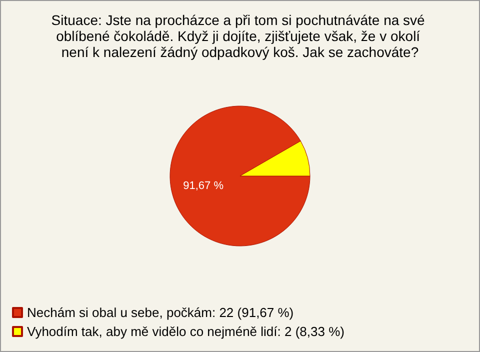 The height and width of the screenshot is (352, 480). What do you see at coordinates (240, 36) in the screenshot?
I see `chart-title: Situace: Jste na procházce a při tom si pochutnáváte na své oblíbené čokoládě. Když ji dojíte, zjišťujete však, že v okolí není k nalezení žádný odpadkový koš. Jak se zachováte?` at bounding box center [240, 36].